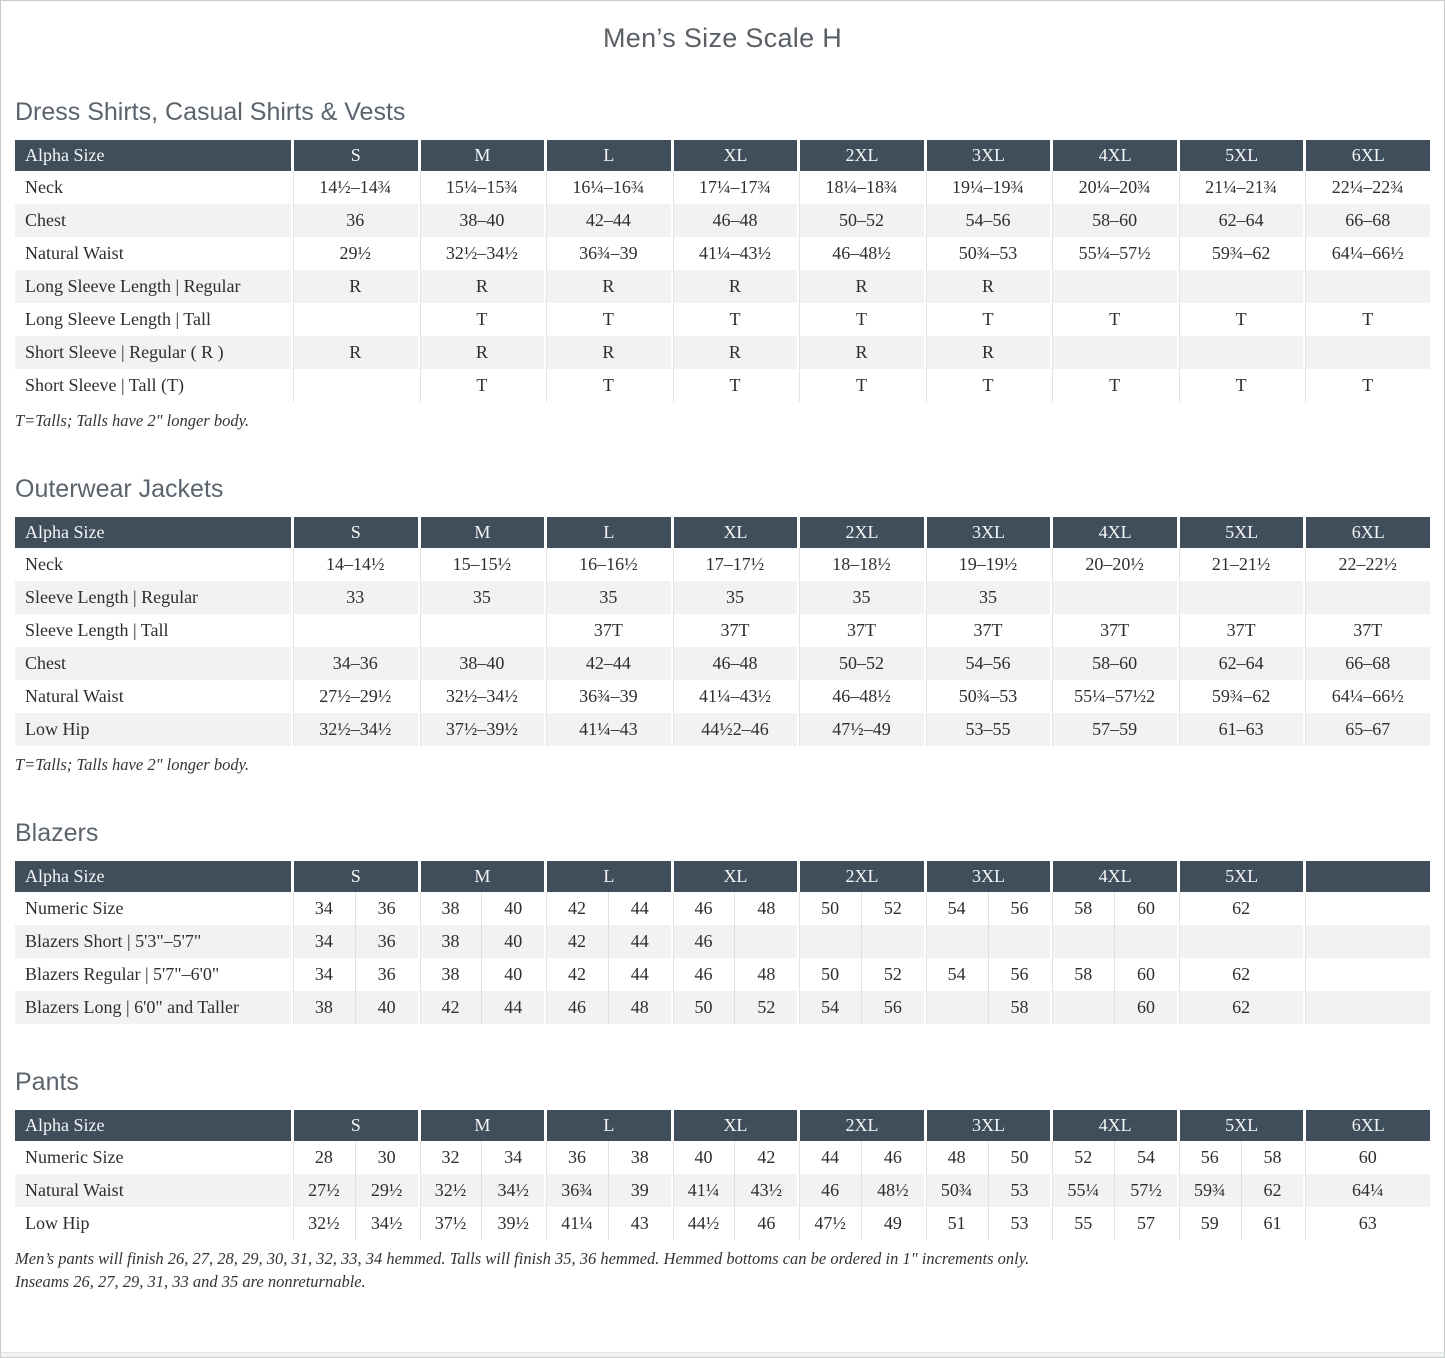 The height and width of the screenshot is (1358, 1445). What do you see at coordinates (481, 729) in the screenshot?
I see `size-value: 37½–39½` at bounding box center [481, 729].